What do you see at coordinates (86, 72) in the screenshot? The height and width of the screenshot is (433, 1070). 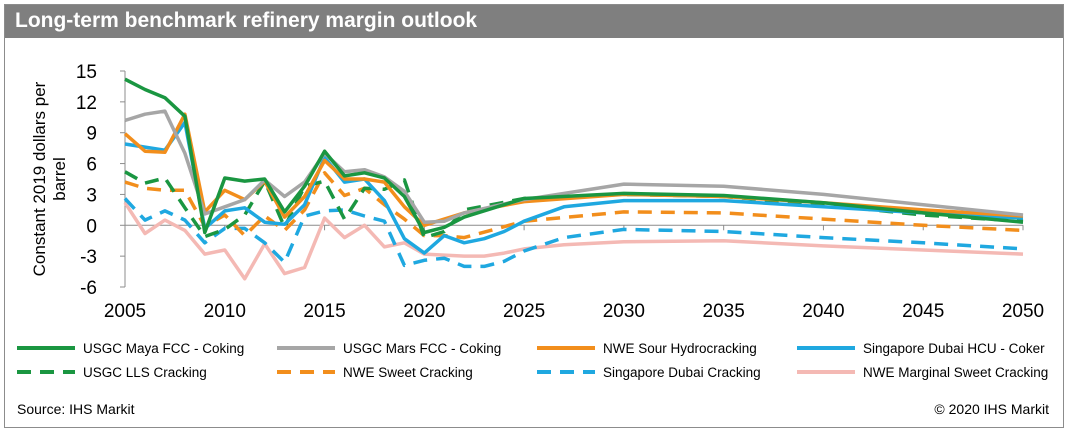 I see `y-tick-label: 15` at bounding box center [86, 72].